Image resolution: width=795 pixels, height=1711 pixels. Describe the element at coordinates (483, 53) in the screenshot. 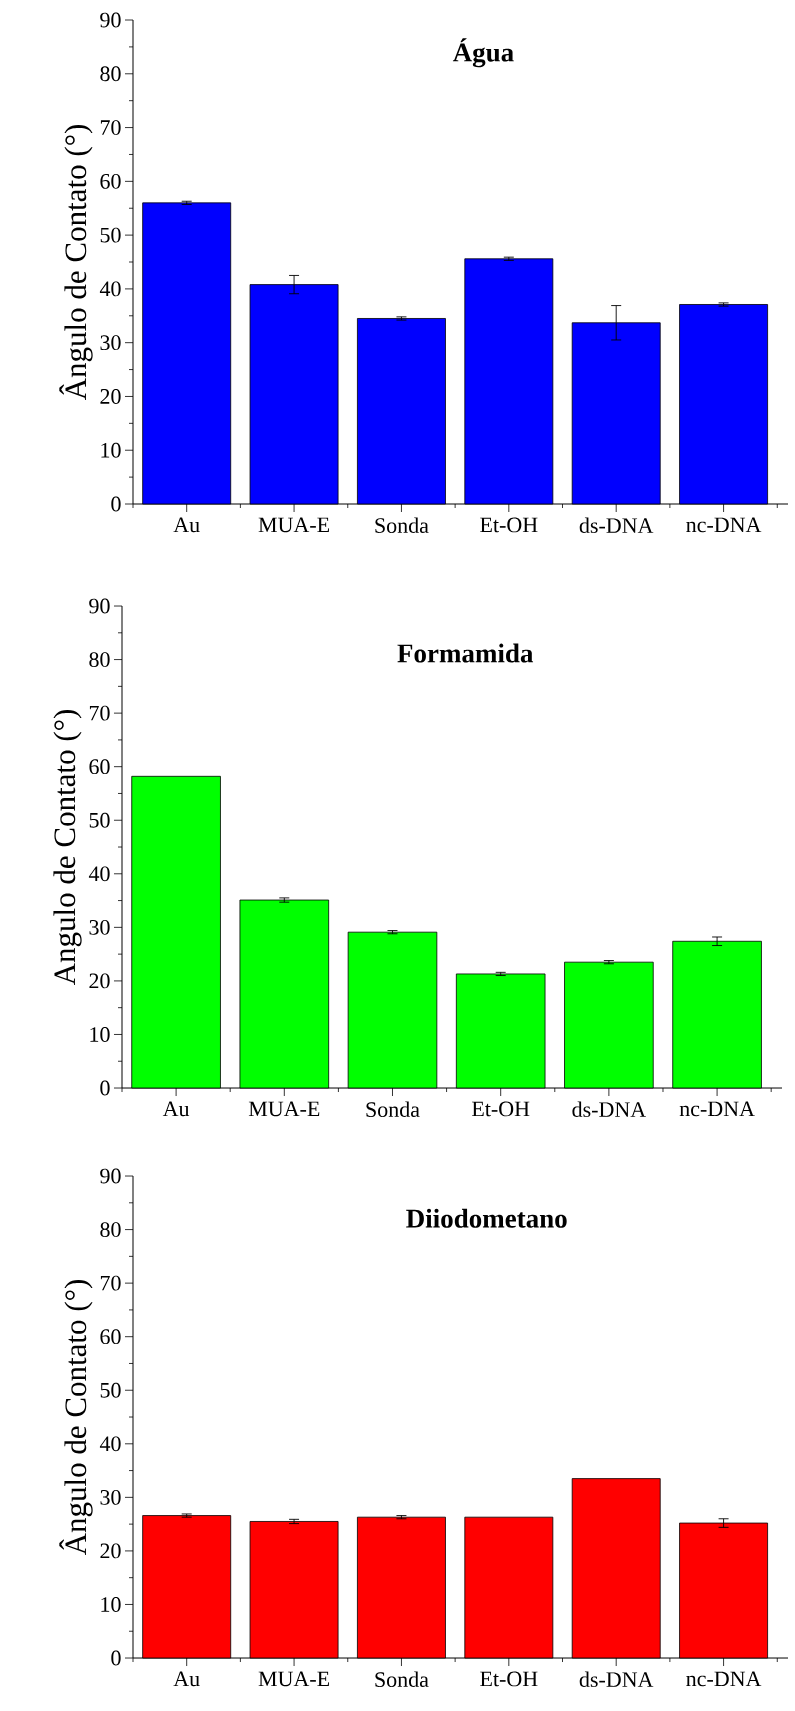

I see `text: Água` at that location.